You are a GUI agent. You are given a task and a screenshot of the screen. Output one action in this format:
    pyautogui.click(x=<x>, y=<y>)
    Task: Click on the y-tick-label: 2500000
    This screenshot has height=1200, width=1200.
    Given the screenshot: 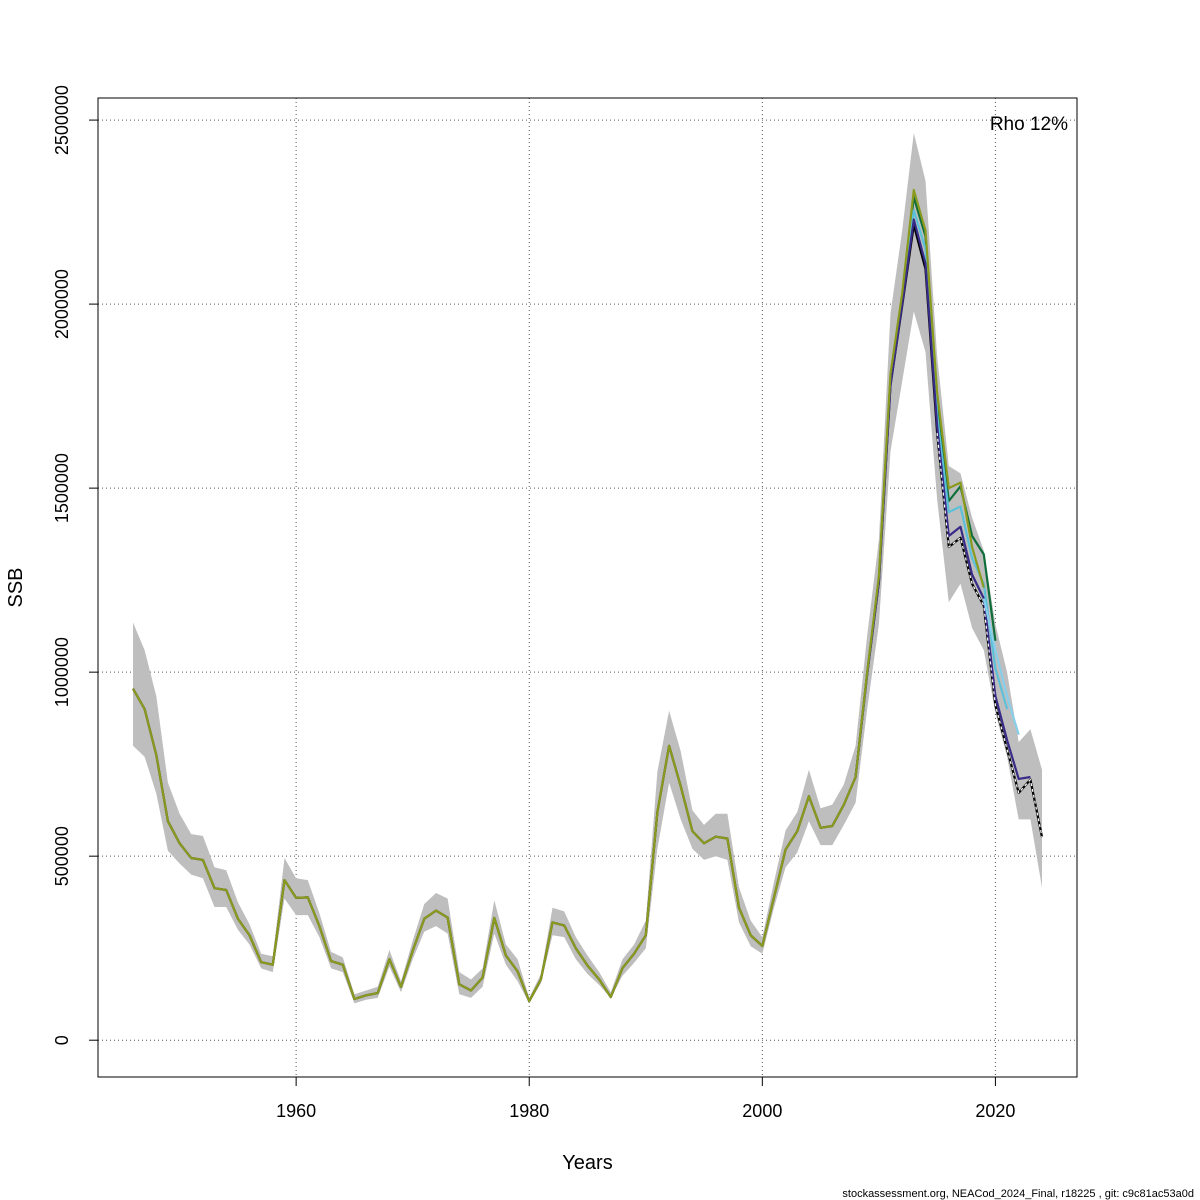 What is the action you would take?
    pyautogui.click(x=62, y=120)
    